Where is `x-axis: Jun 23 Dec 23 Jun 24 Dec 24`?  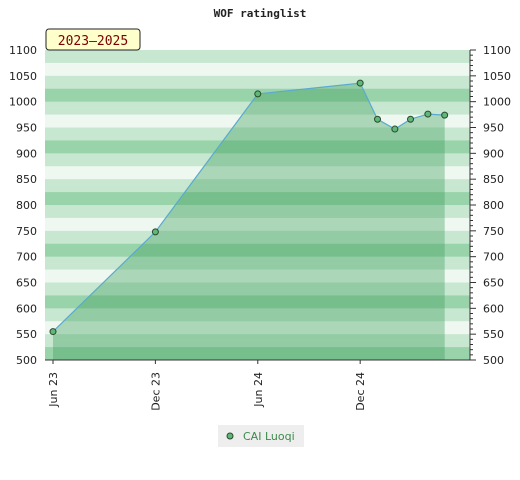
x-axis: Jun 23 Dec 23 Jun 24 Dec 24 is located at coordinates (257, 385).